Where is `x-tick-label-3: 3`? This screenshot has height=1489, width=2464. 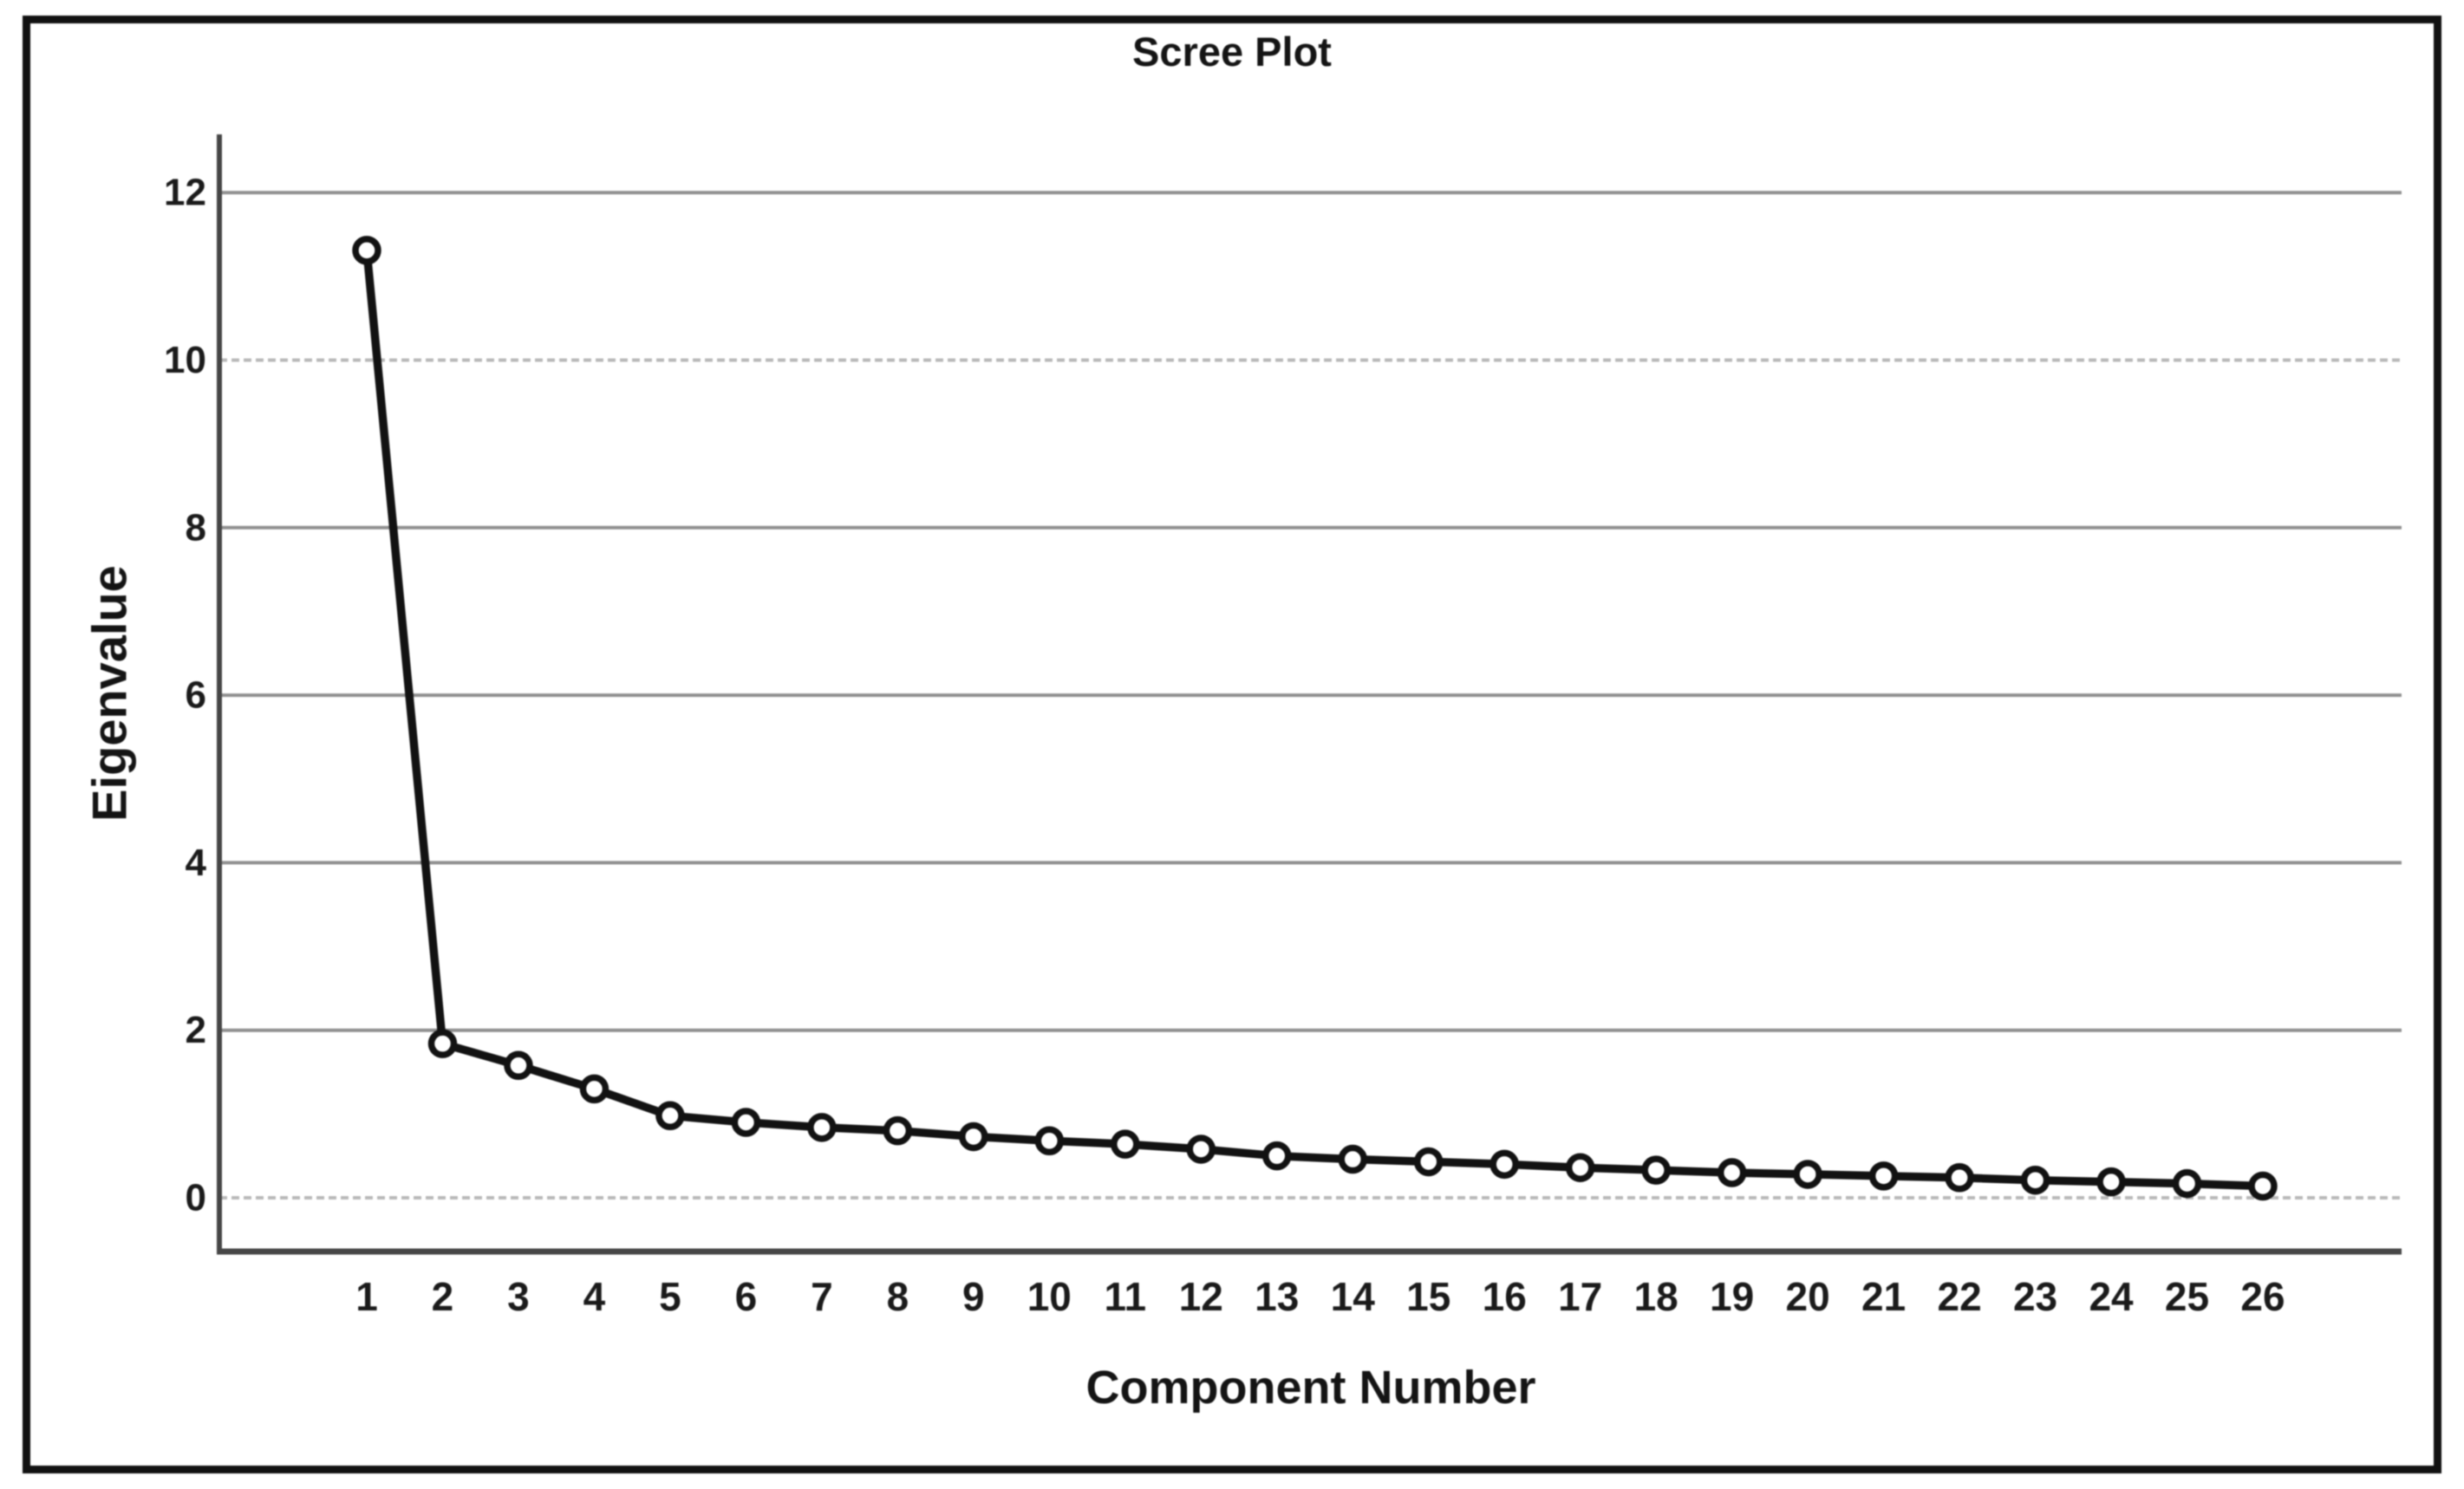
x-tick-label-3: 3 is located at coordinates (518, 1296).